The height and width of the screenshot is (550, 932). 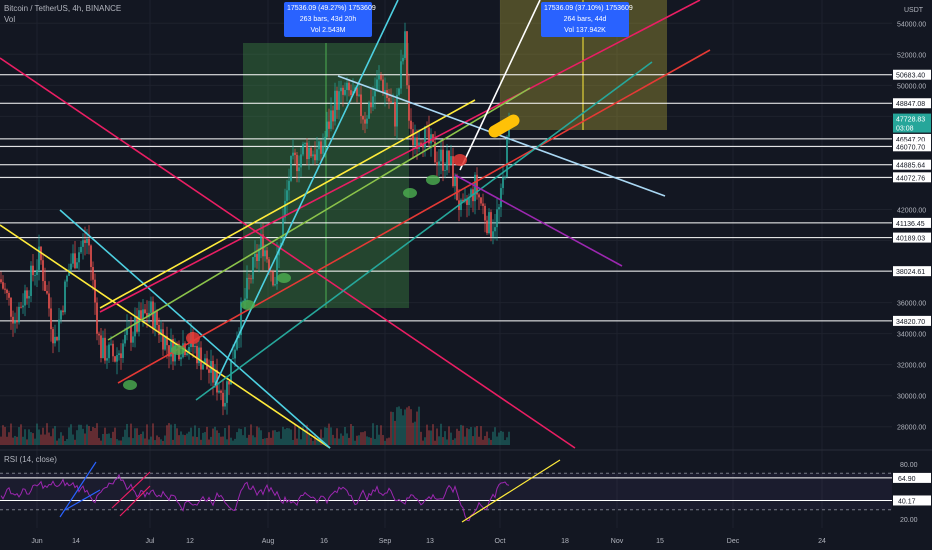 I want to click on purple-descending-line, so click(x=538, y=220).